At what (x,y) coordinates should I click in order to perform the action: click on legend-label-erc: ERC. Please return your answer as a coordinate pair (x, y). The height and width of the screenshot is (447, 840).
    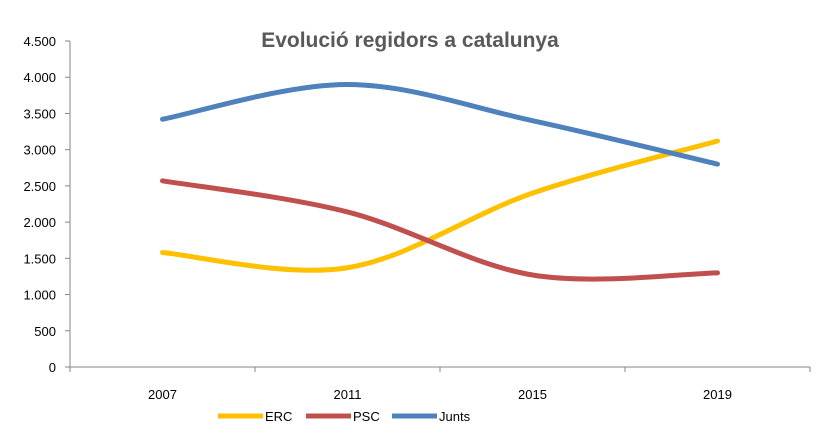
    Looking at the image, I should click on (278, 416).